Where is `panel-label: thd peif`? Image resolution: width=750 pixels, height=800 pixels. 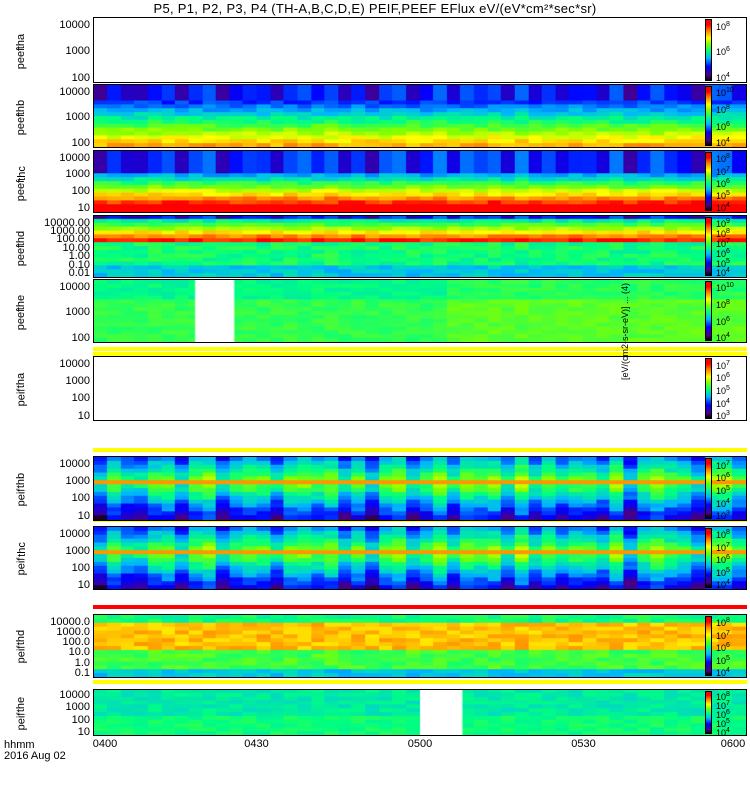
panel-label: thd peif is located at coordinates (22, 646).